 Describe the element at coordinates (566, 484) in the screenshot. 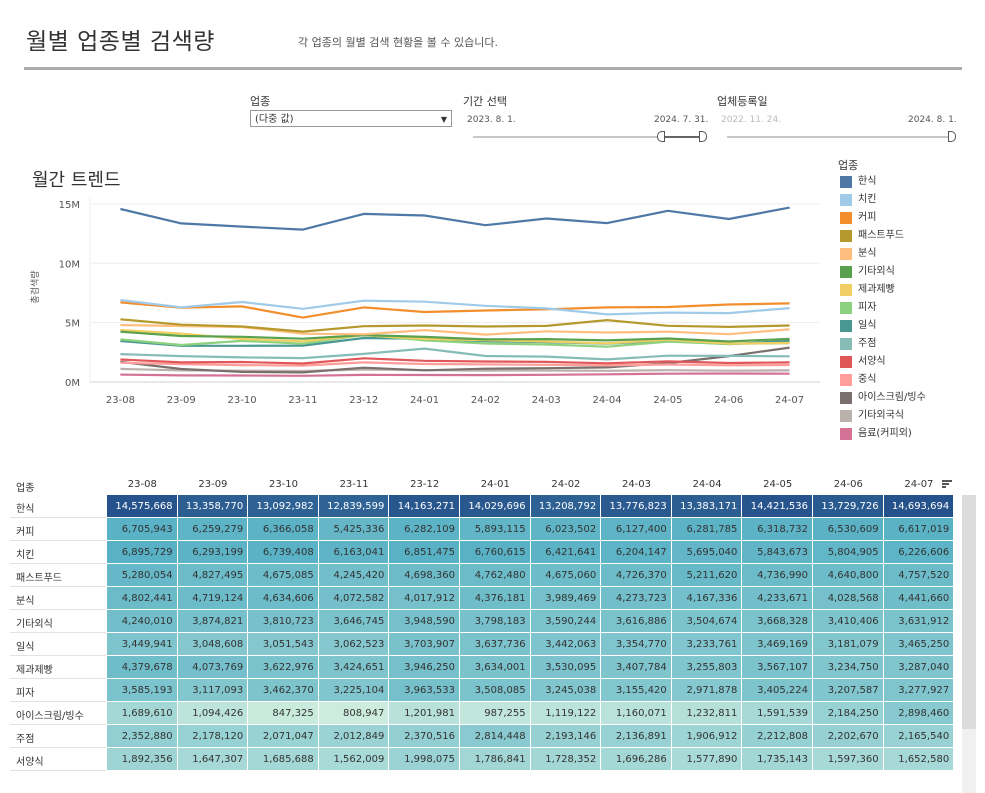

I see `table-column-header: 24-02` at that location.